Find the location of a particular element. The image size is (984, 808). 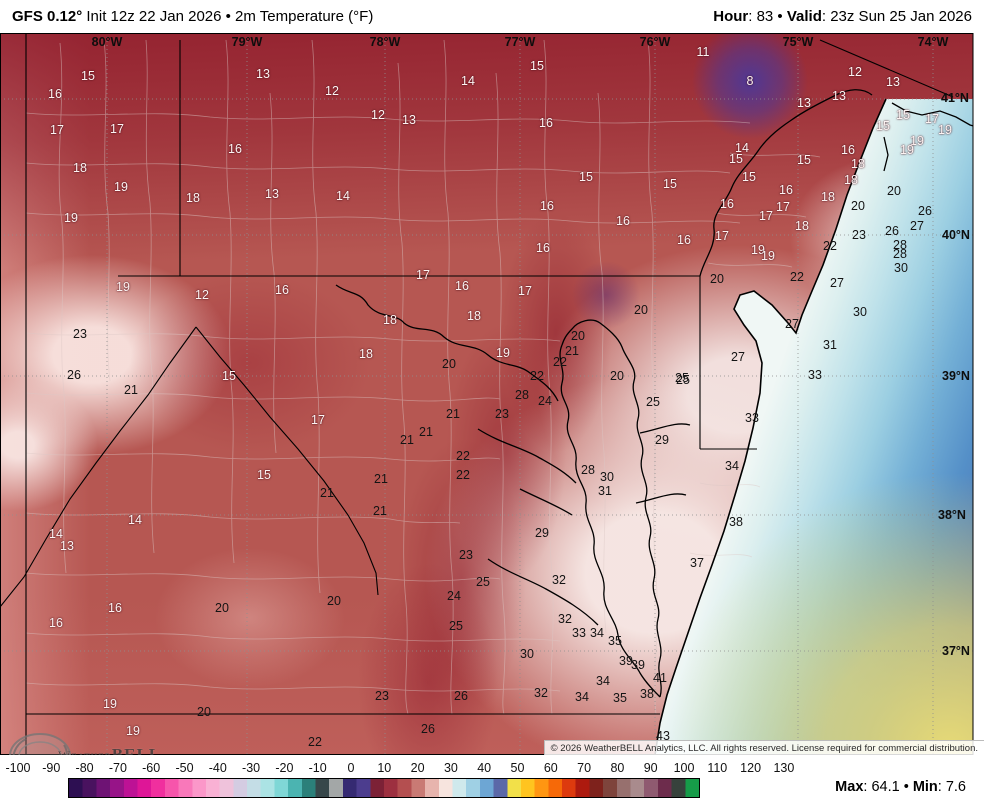

colorbar-tick: 20 is located at coordinates (417, 768).